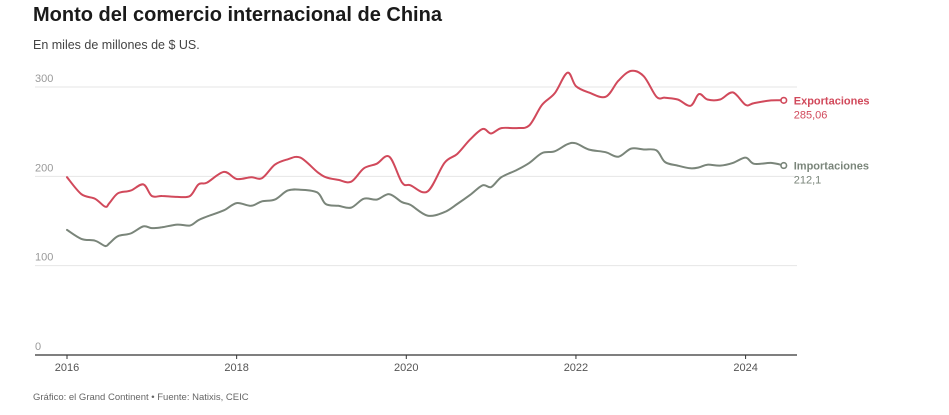 Image resolution: width=949 pixels, height=415 pixels. What do you see at coordinates (44, 258) in the screenshot?
I see `y-tick-label: 100` at bounding box center [44, 258].